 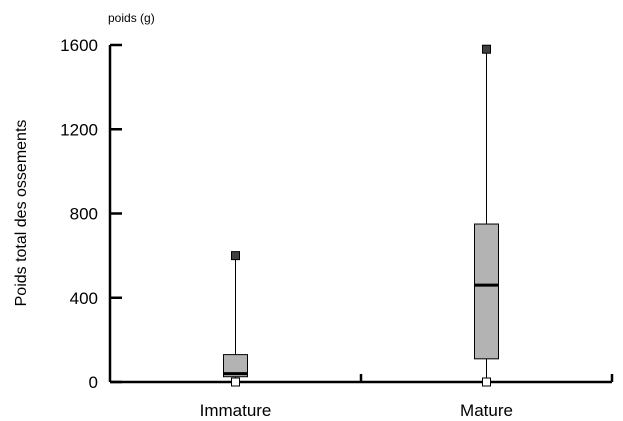 I want to click on y-tick-label: 400, so click(x=84, y=298).